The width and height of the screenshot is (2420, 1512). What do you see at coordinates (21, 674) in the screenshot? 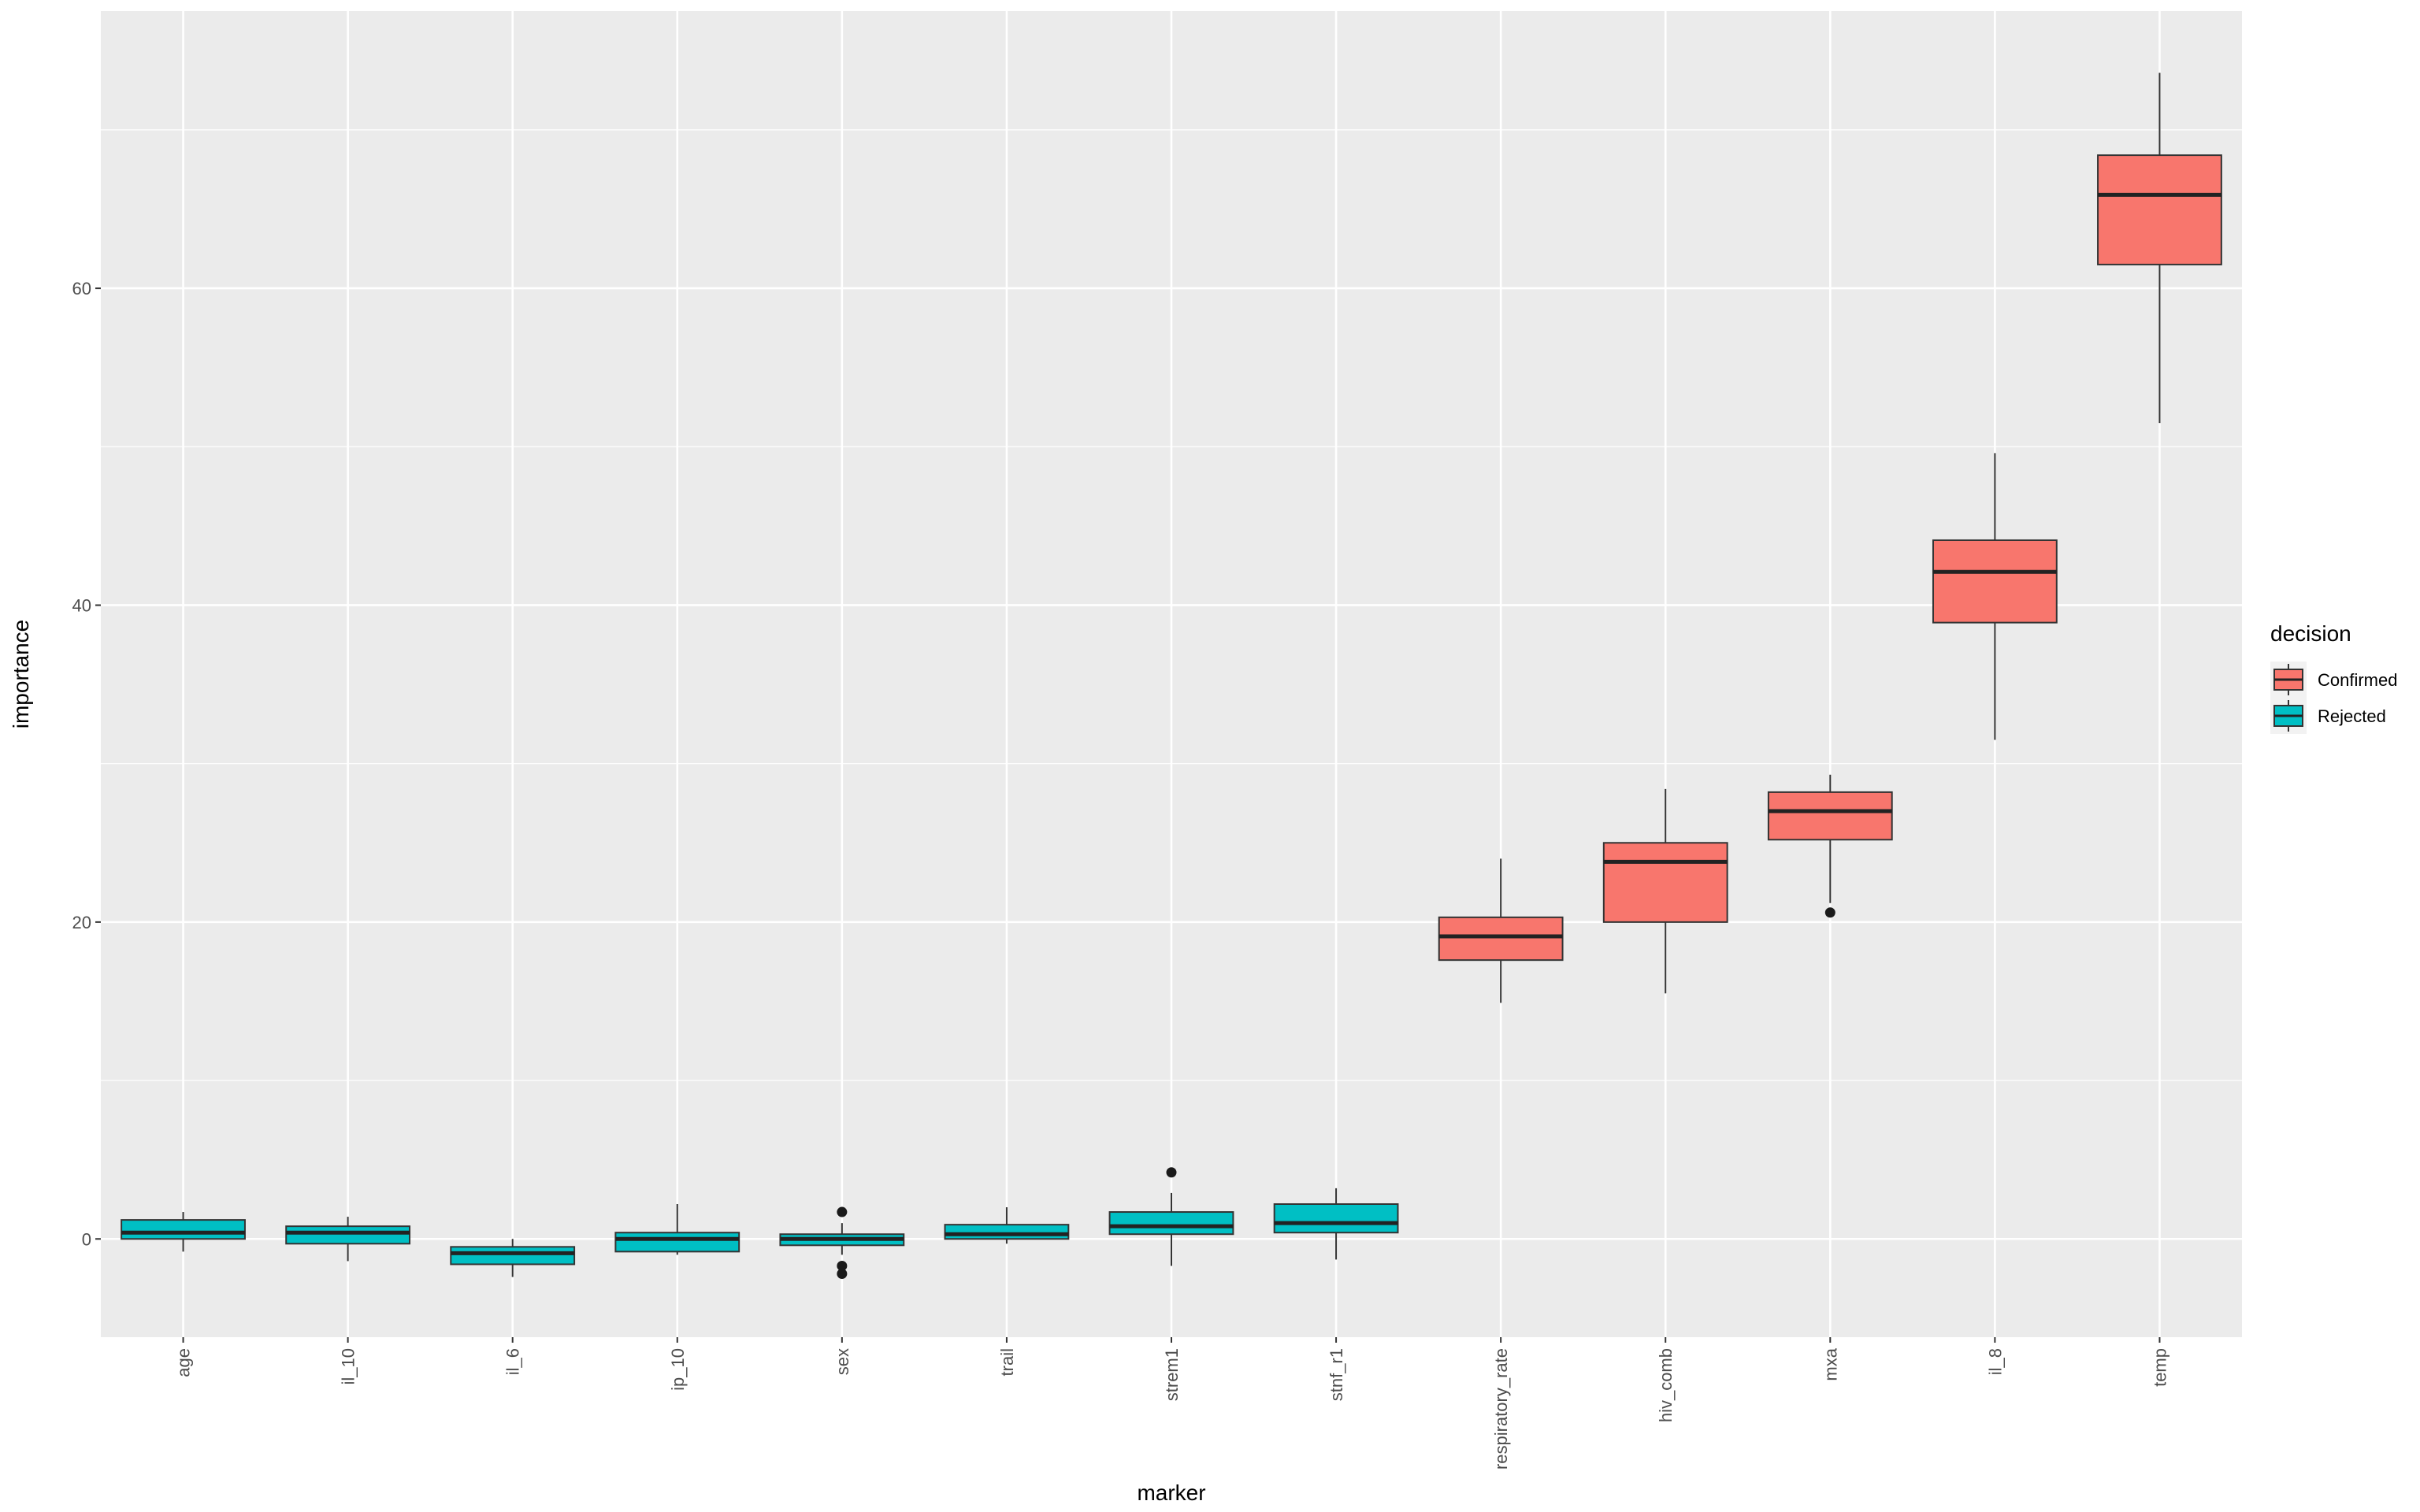
I see `y-axis-title: importance` at bounding box center [21, 674].